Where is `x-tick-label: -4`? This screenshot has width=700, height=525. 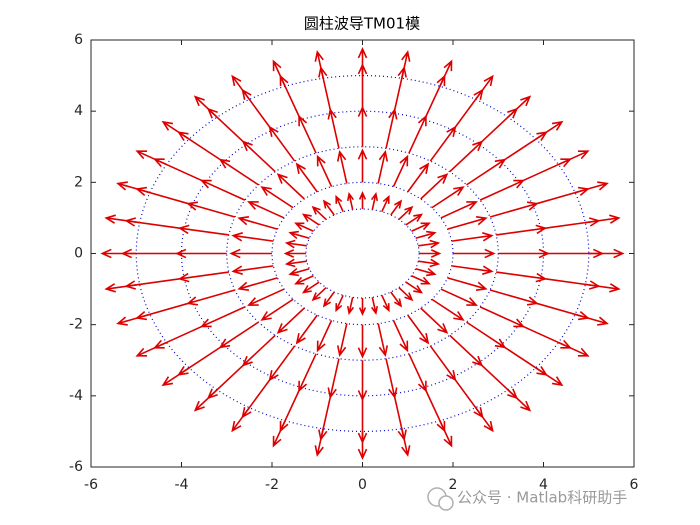
x-tick-label: -4 is located at coordinates (182, 485).